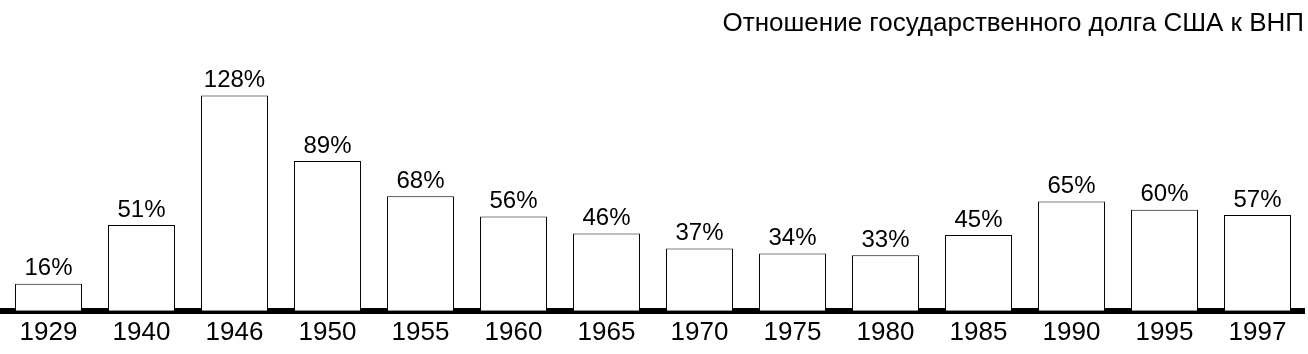 The height and width of the screenshot is (354, 1308). Describe the element at coordinates (513, 330) in the screenshot. I see `x-tick-label: 1960` at that location.